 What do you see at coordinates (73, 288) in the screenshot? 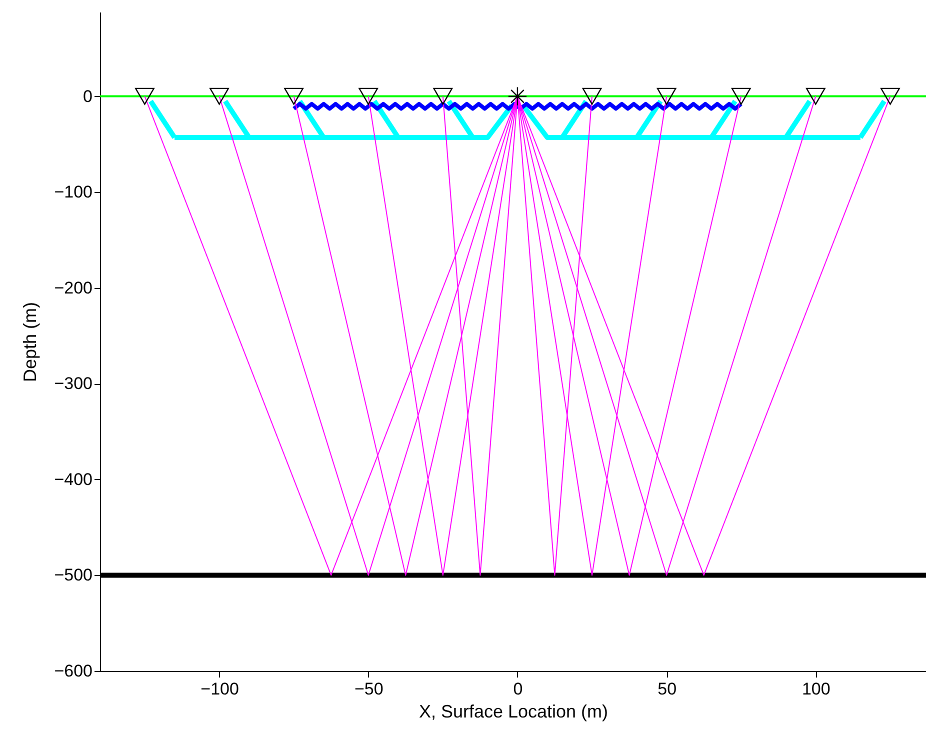
I see `y-tick-label: −200` at bounding box center [73, 288].